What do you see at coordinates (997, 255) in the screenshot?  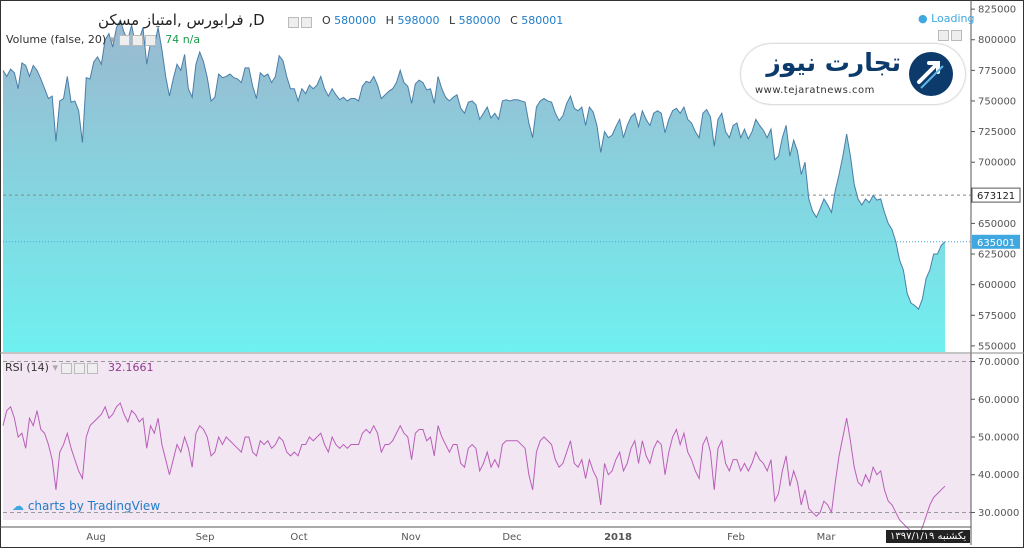 I see `price-tick-label: 625000` at bounding box center [997, 255].